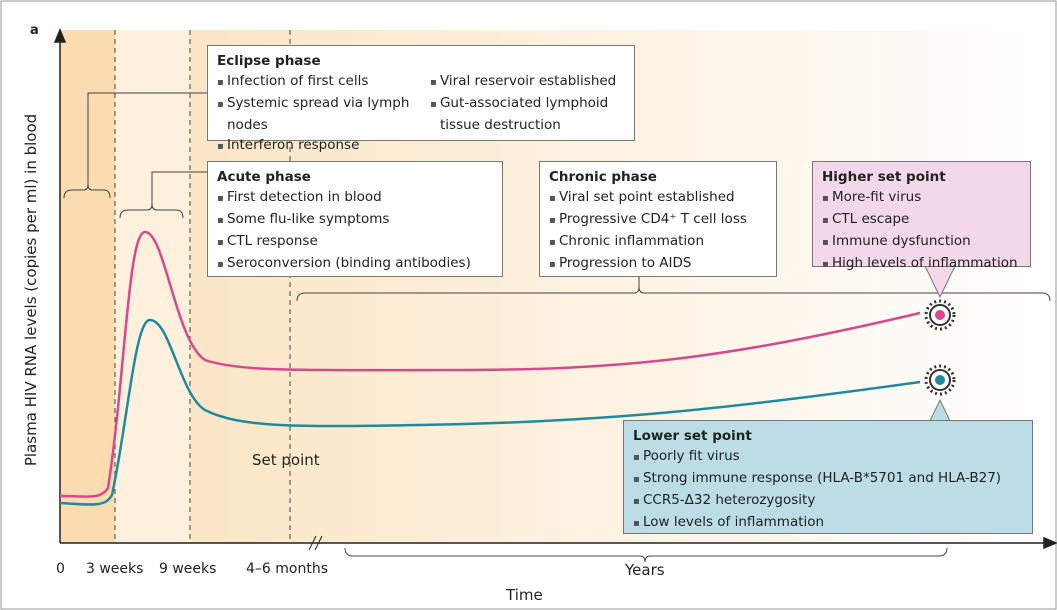  What do you see at coordinates (355, 264) in the screenshot?
I see `box-item: Seroconversion (binding antibodies)` at bounding box center [355, 264].